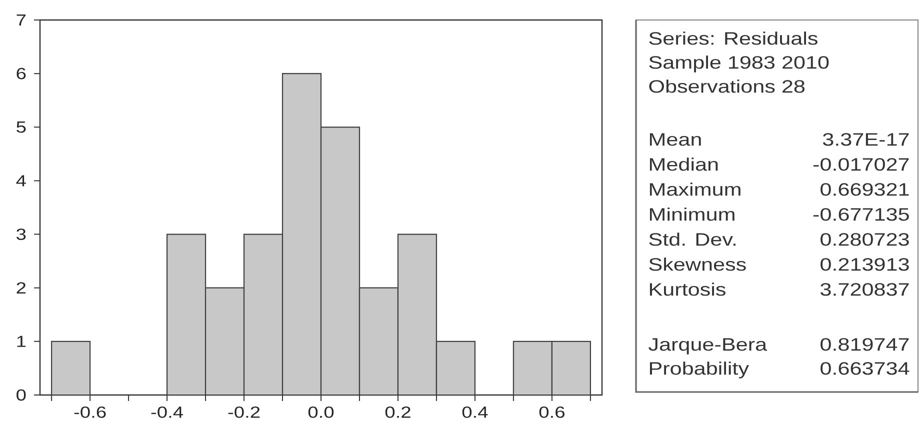  Describe the element at coordinates (865, 139) in the screenshot. I see `text: 3.37E-17` at that location.